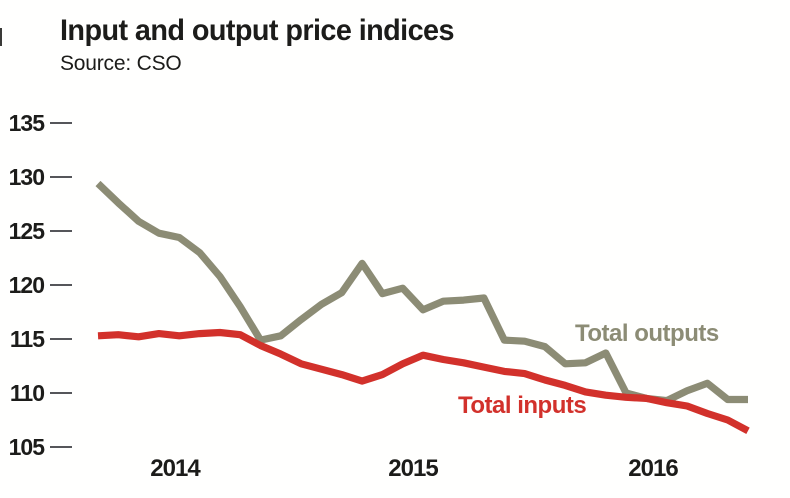 Image resolution: width=790 pixels, height=498 pixels. Describe the element at coordinates (413, 468) in the screenshot. I see `x-axis-label-2015: 2015` at that location.